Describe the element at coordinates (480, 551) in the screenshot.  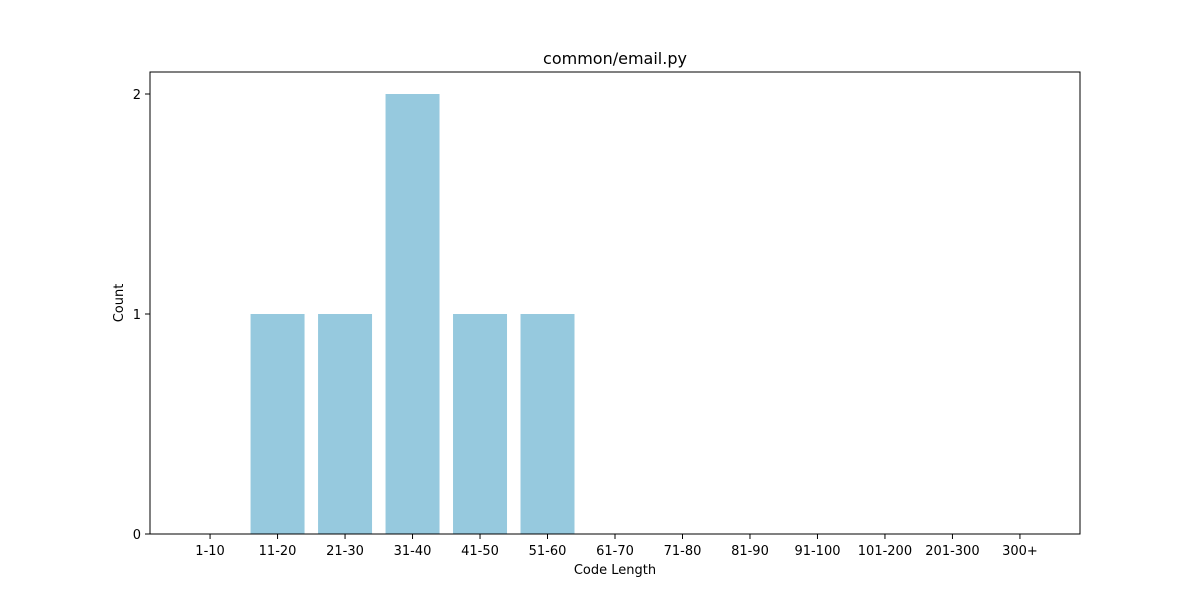
I see `x-tick-label-41-50: 41-50` at that location.